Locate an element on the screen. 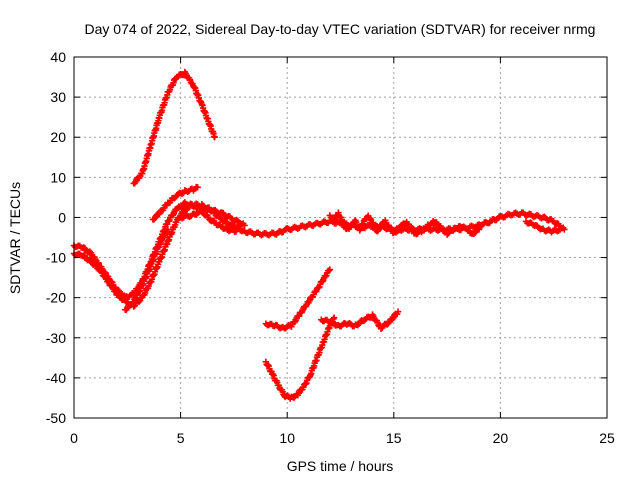  y-axis-label: SDTVAR / TECUs is located at coordinates (15, 238).